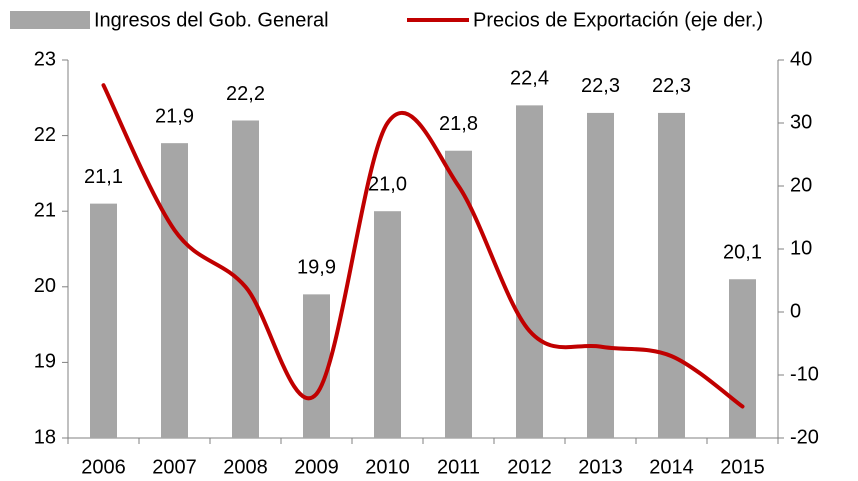  What do you see at coordinates (211, 20) in the screenshot?
I see `legend-label: Ingresos del Gob. General` at bounding box center [211, 20].